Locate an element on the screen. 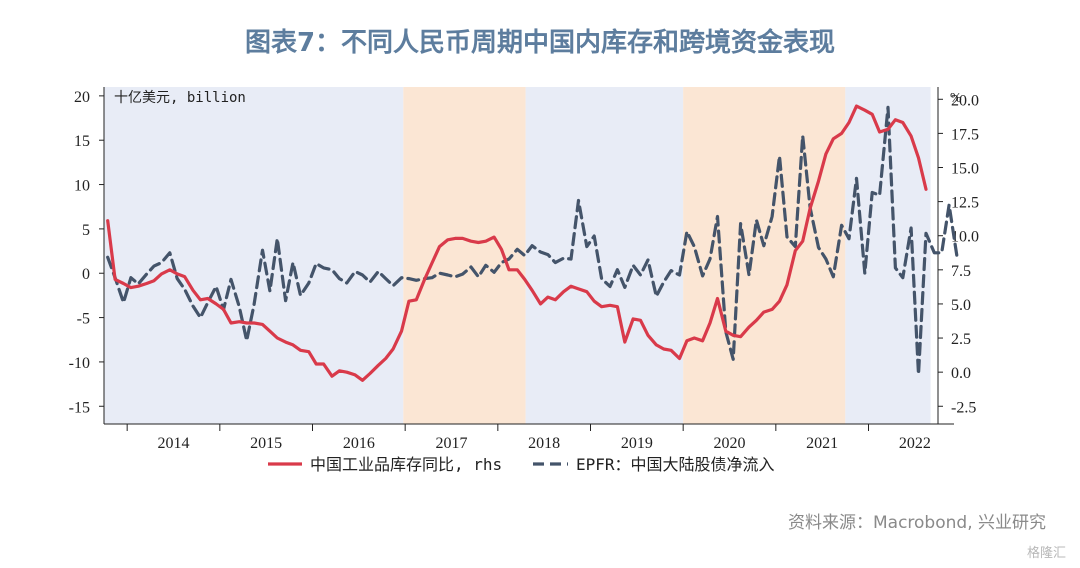 This screenshot has width=1080, height=568. x-axis: 2014 2015 2016 2017 2018 2019 2020 2021 2022 is located at coordinates (528, 438).